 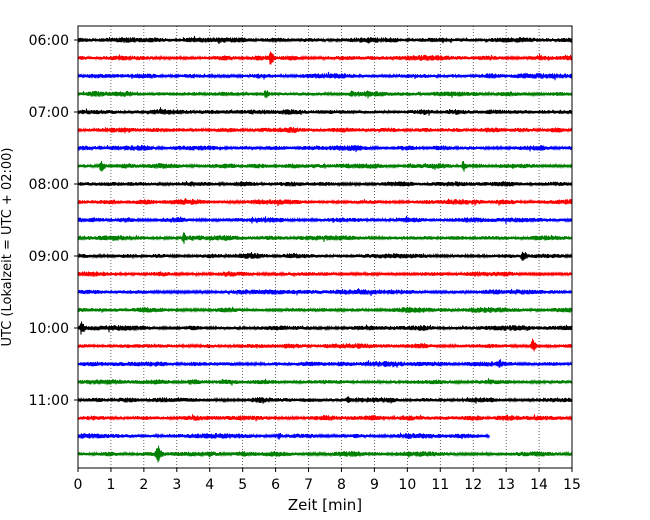 I want to click on y-tick-label: 10:00, so click(x=49, y=329).